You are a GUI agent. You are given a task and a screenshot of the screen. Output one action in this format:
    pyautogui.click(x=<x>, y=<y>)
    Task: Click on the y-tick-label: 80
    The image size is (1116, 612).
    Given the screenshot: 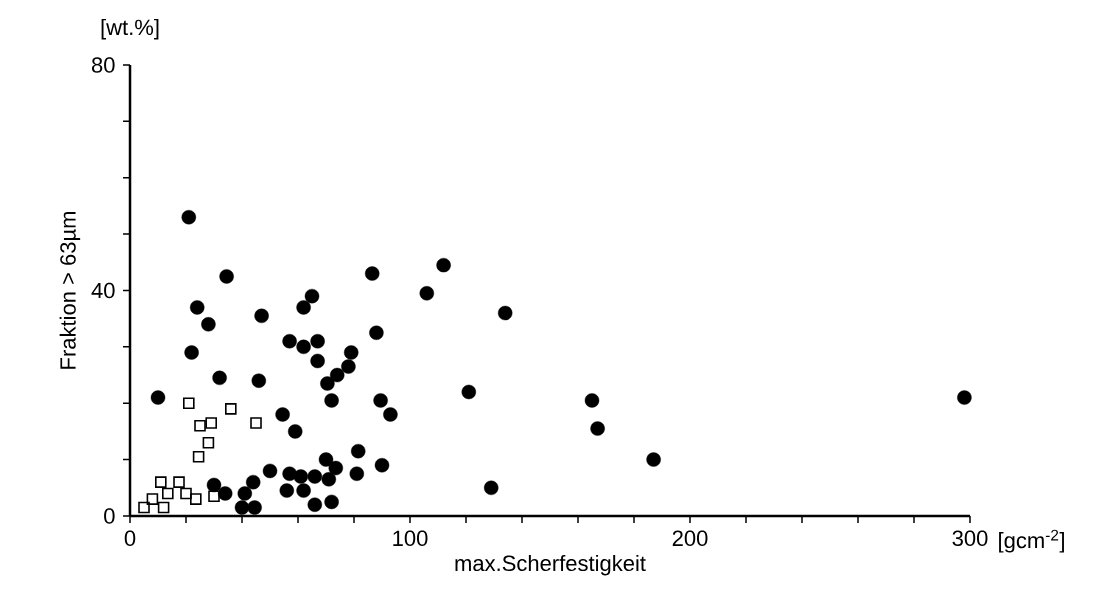 What is the action you would take?
    pyautogui.click(x=103, y=65)
    